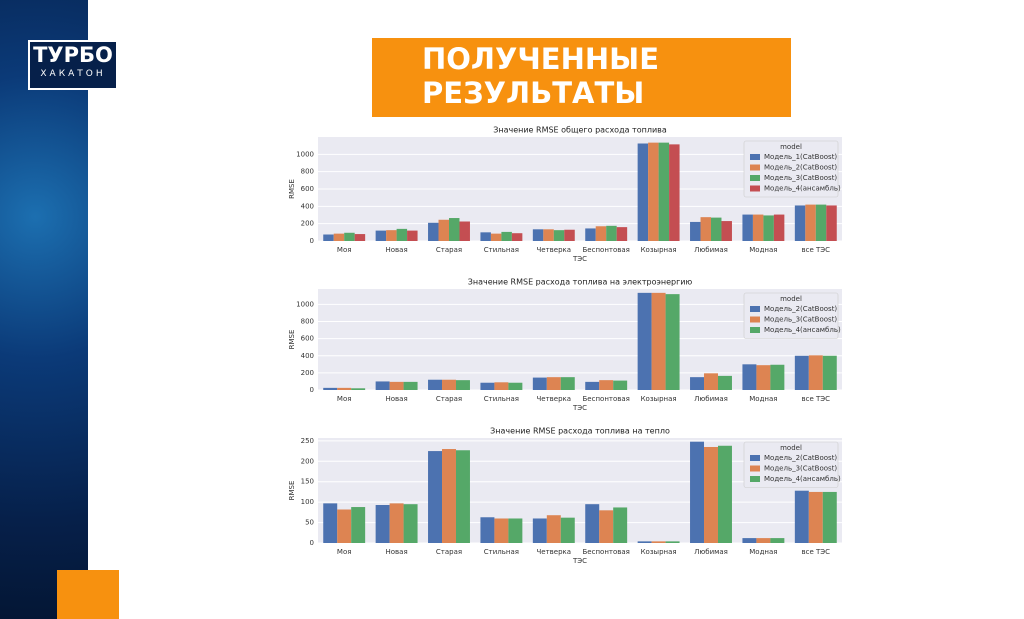  I want to click on title-line: ПОЛУЧЕННЫЕ, so click(541, 59).